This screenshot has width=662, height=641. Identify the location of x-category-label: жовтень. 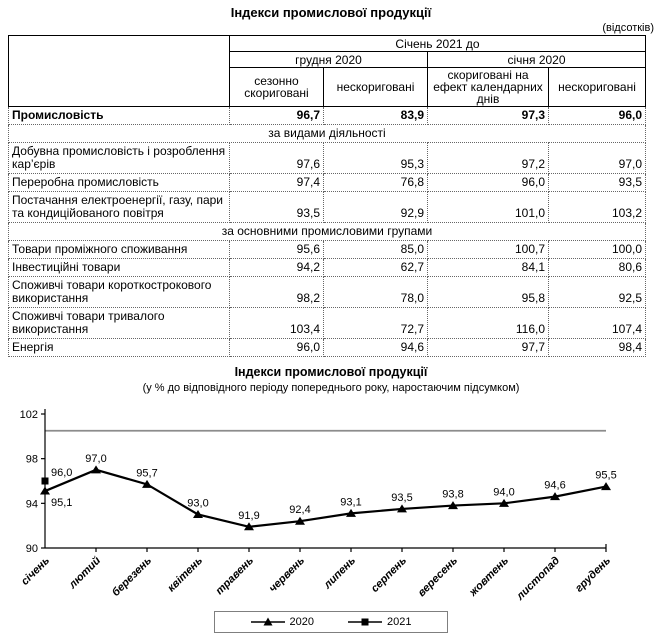
(488, 577).